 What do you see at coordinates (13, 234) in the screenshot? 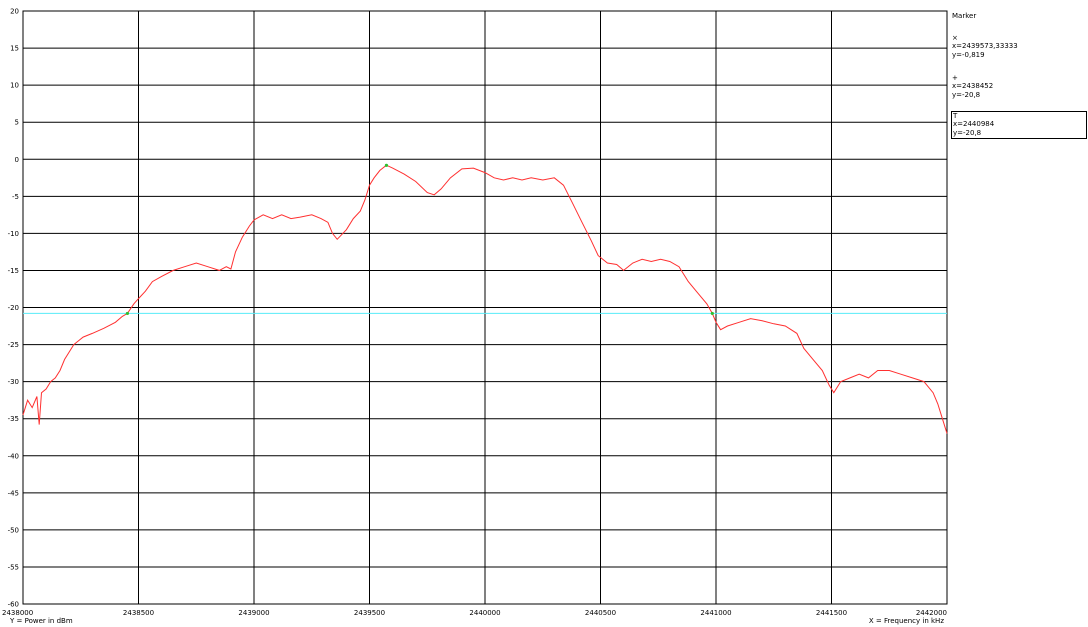
I see `y-tick-label: -10` at bounding box center [13, 234].